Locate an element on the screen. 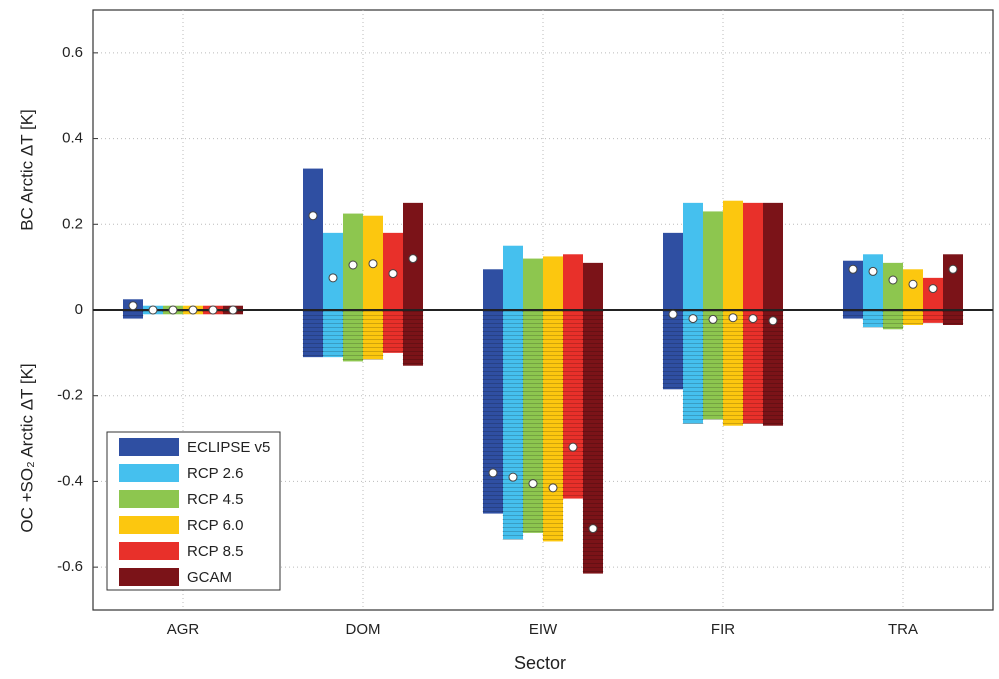  legend-label: RCP 4.5 is located at coordinates (215, 499).